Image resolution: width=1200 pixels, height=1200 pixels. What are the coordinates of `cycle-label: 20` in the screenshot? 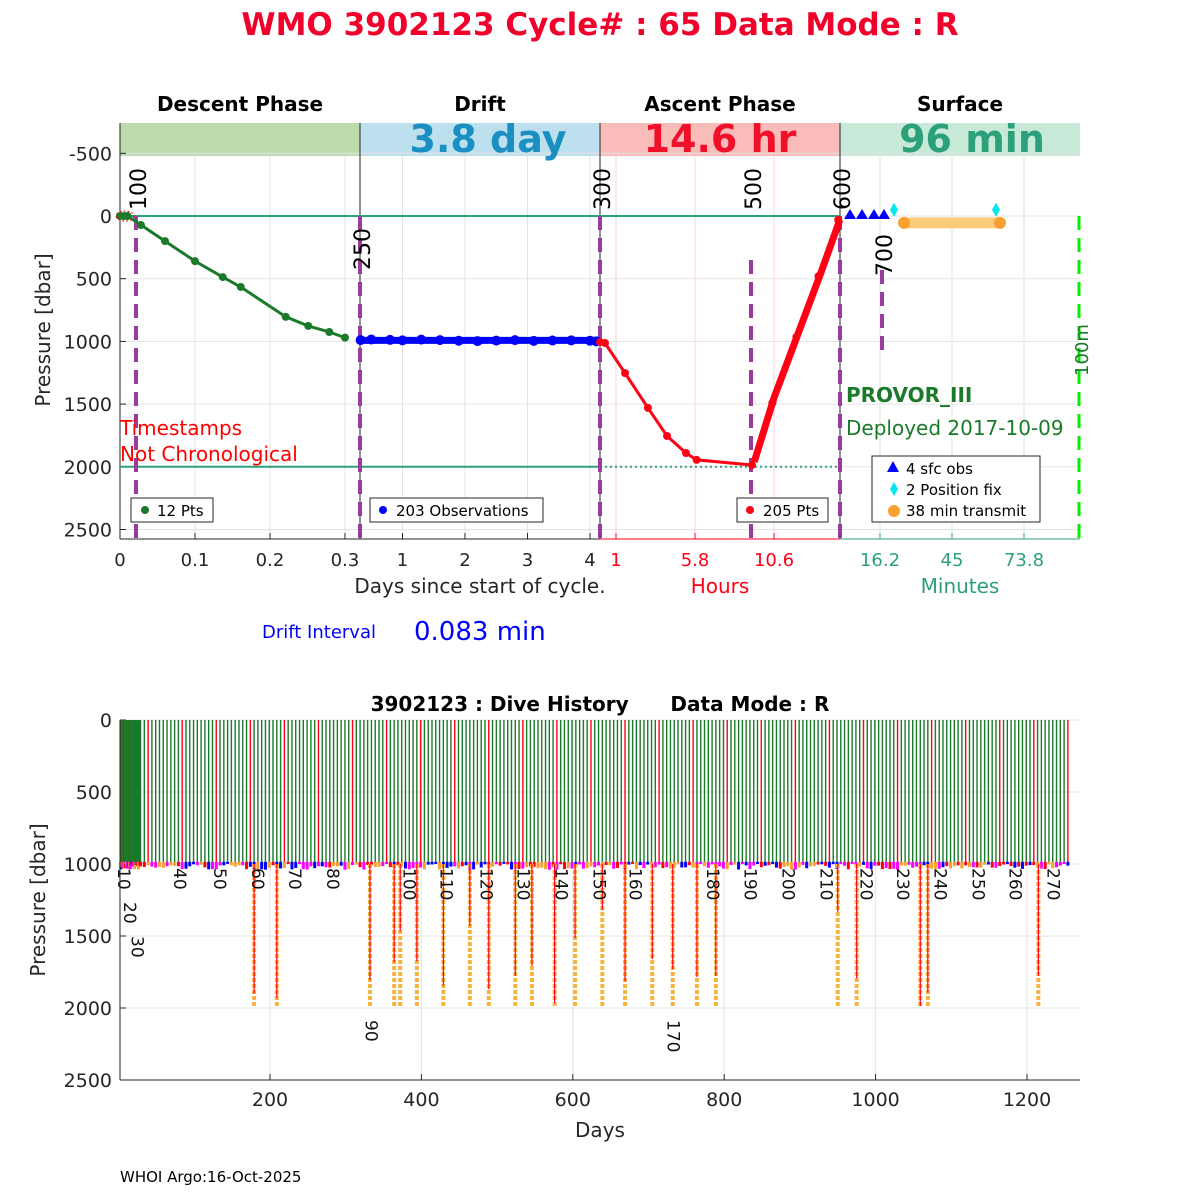 It's located at (129, 913).